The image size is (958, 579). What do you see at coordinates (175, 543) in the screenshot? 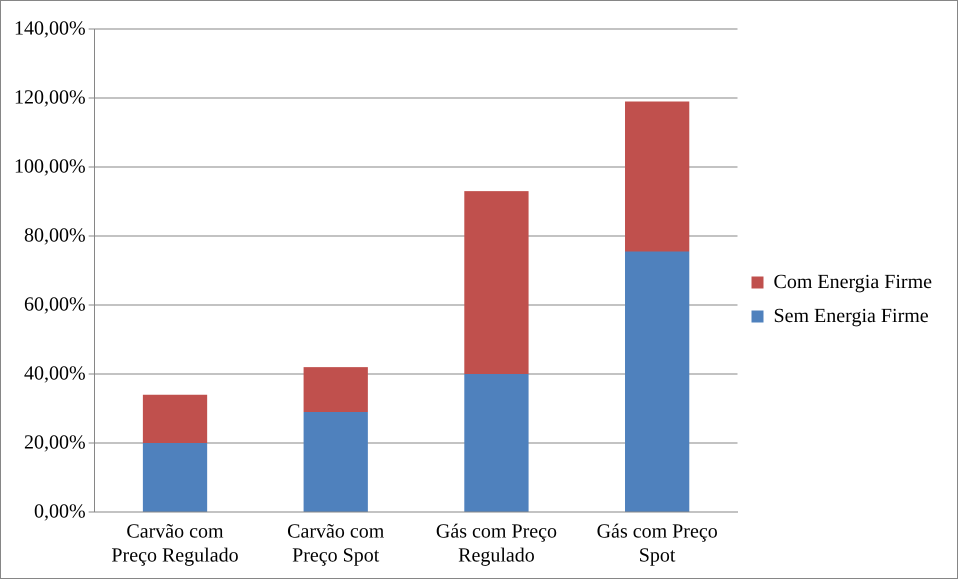
I see `x-tick-label: Carvão com Preço Regulado` at bounding box center [175, 543].